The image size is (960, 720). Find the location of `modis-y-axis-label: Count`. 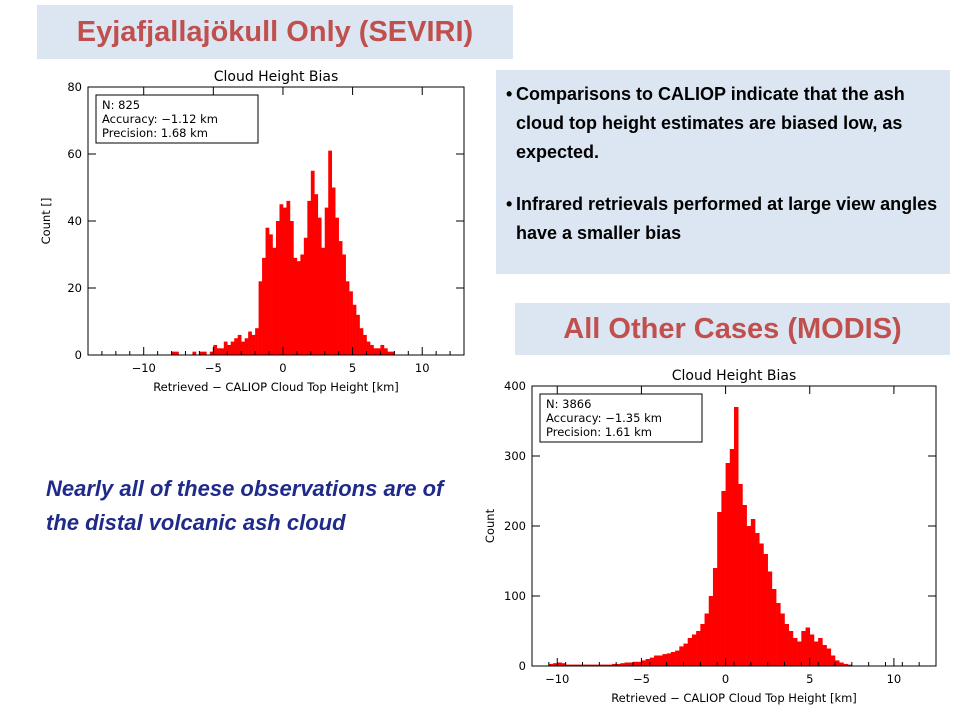

modis-y-axis-label: Count is located at coordinates (490, 525).